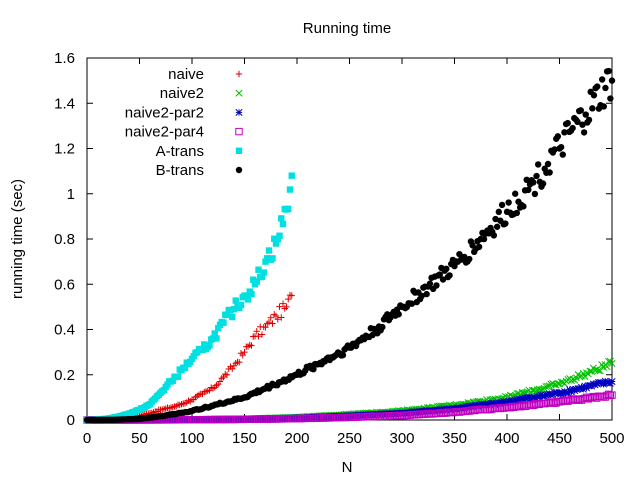  Describe the element at coordinates (64, 58) in the screenshot. I see `y-tick-label: 1.6` at that location.